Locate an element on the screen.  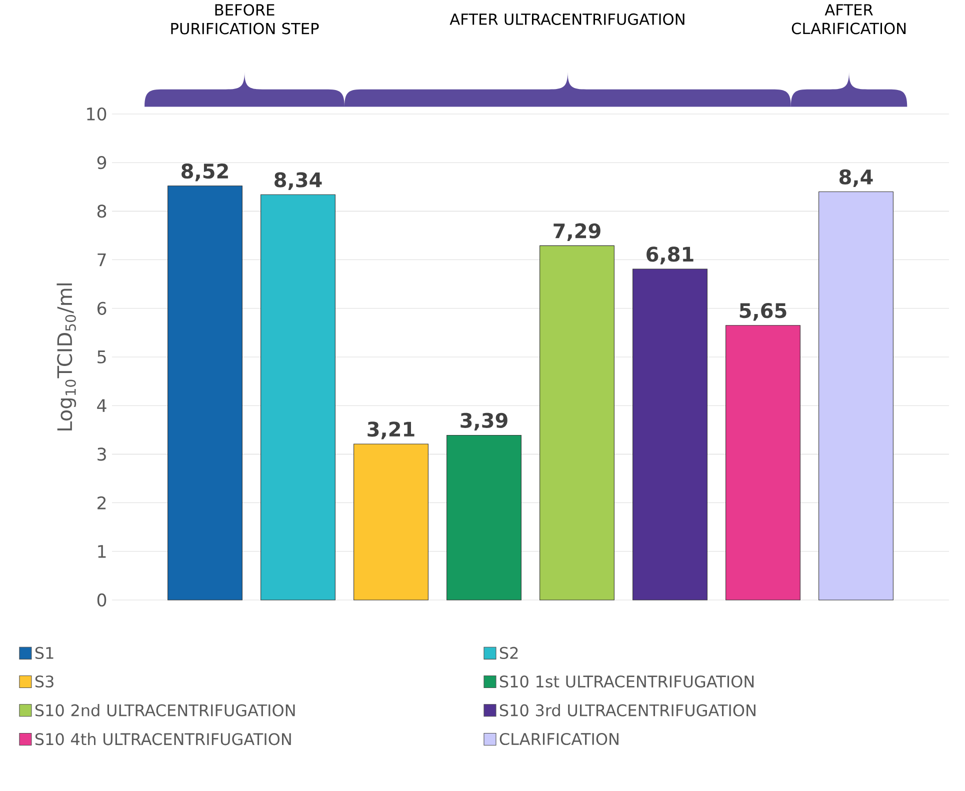
legend-label: S10 2nd ULTRACENTRIFUGATION is located at coordinates (165, 710).